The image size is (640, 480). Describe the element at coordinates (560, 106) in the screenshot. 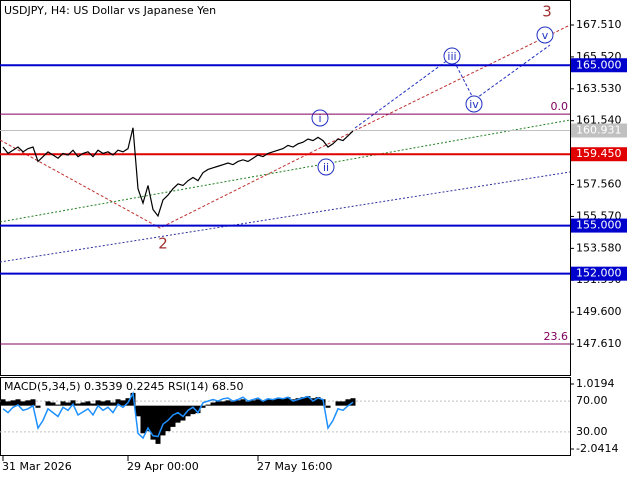

I see `fib-label: 0.0` at that location.